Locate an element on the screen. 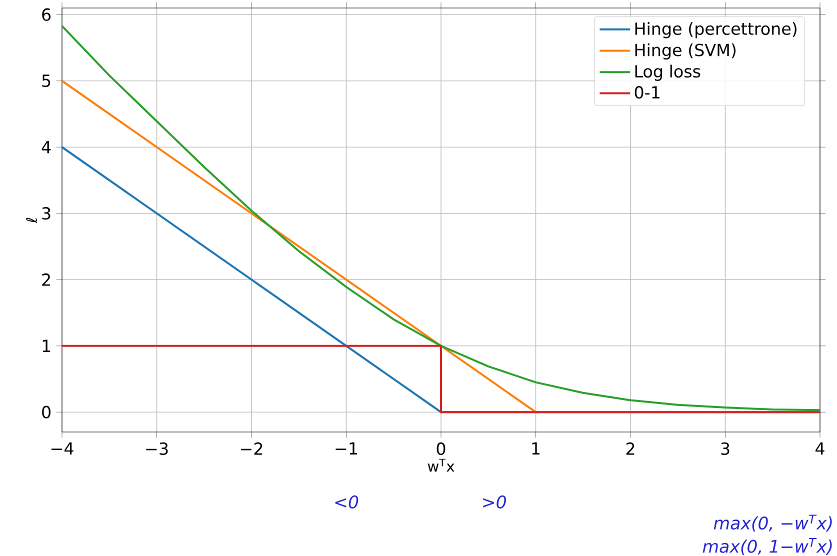  y-axis-title: ℓ is located at coordinates (32, 221).